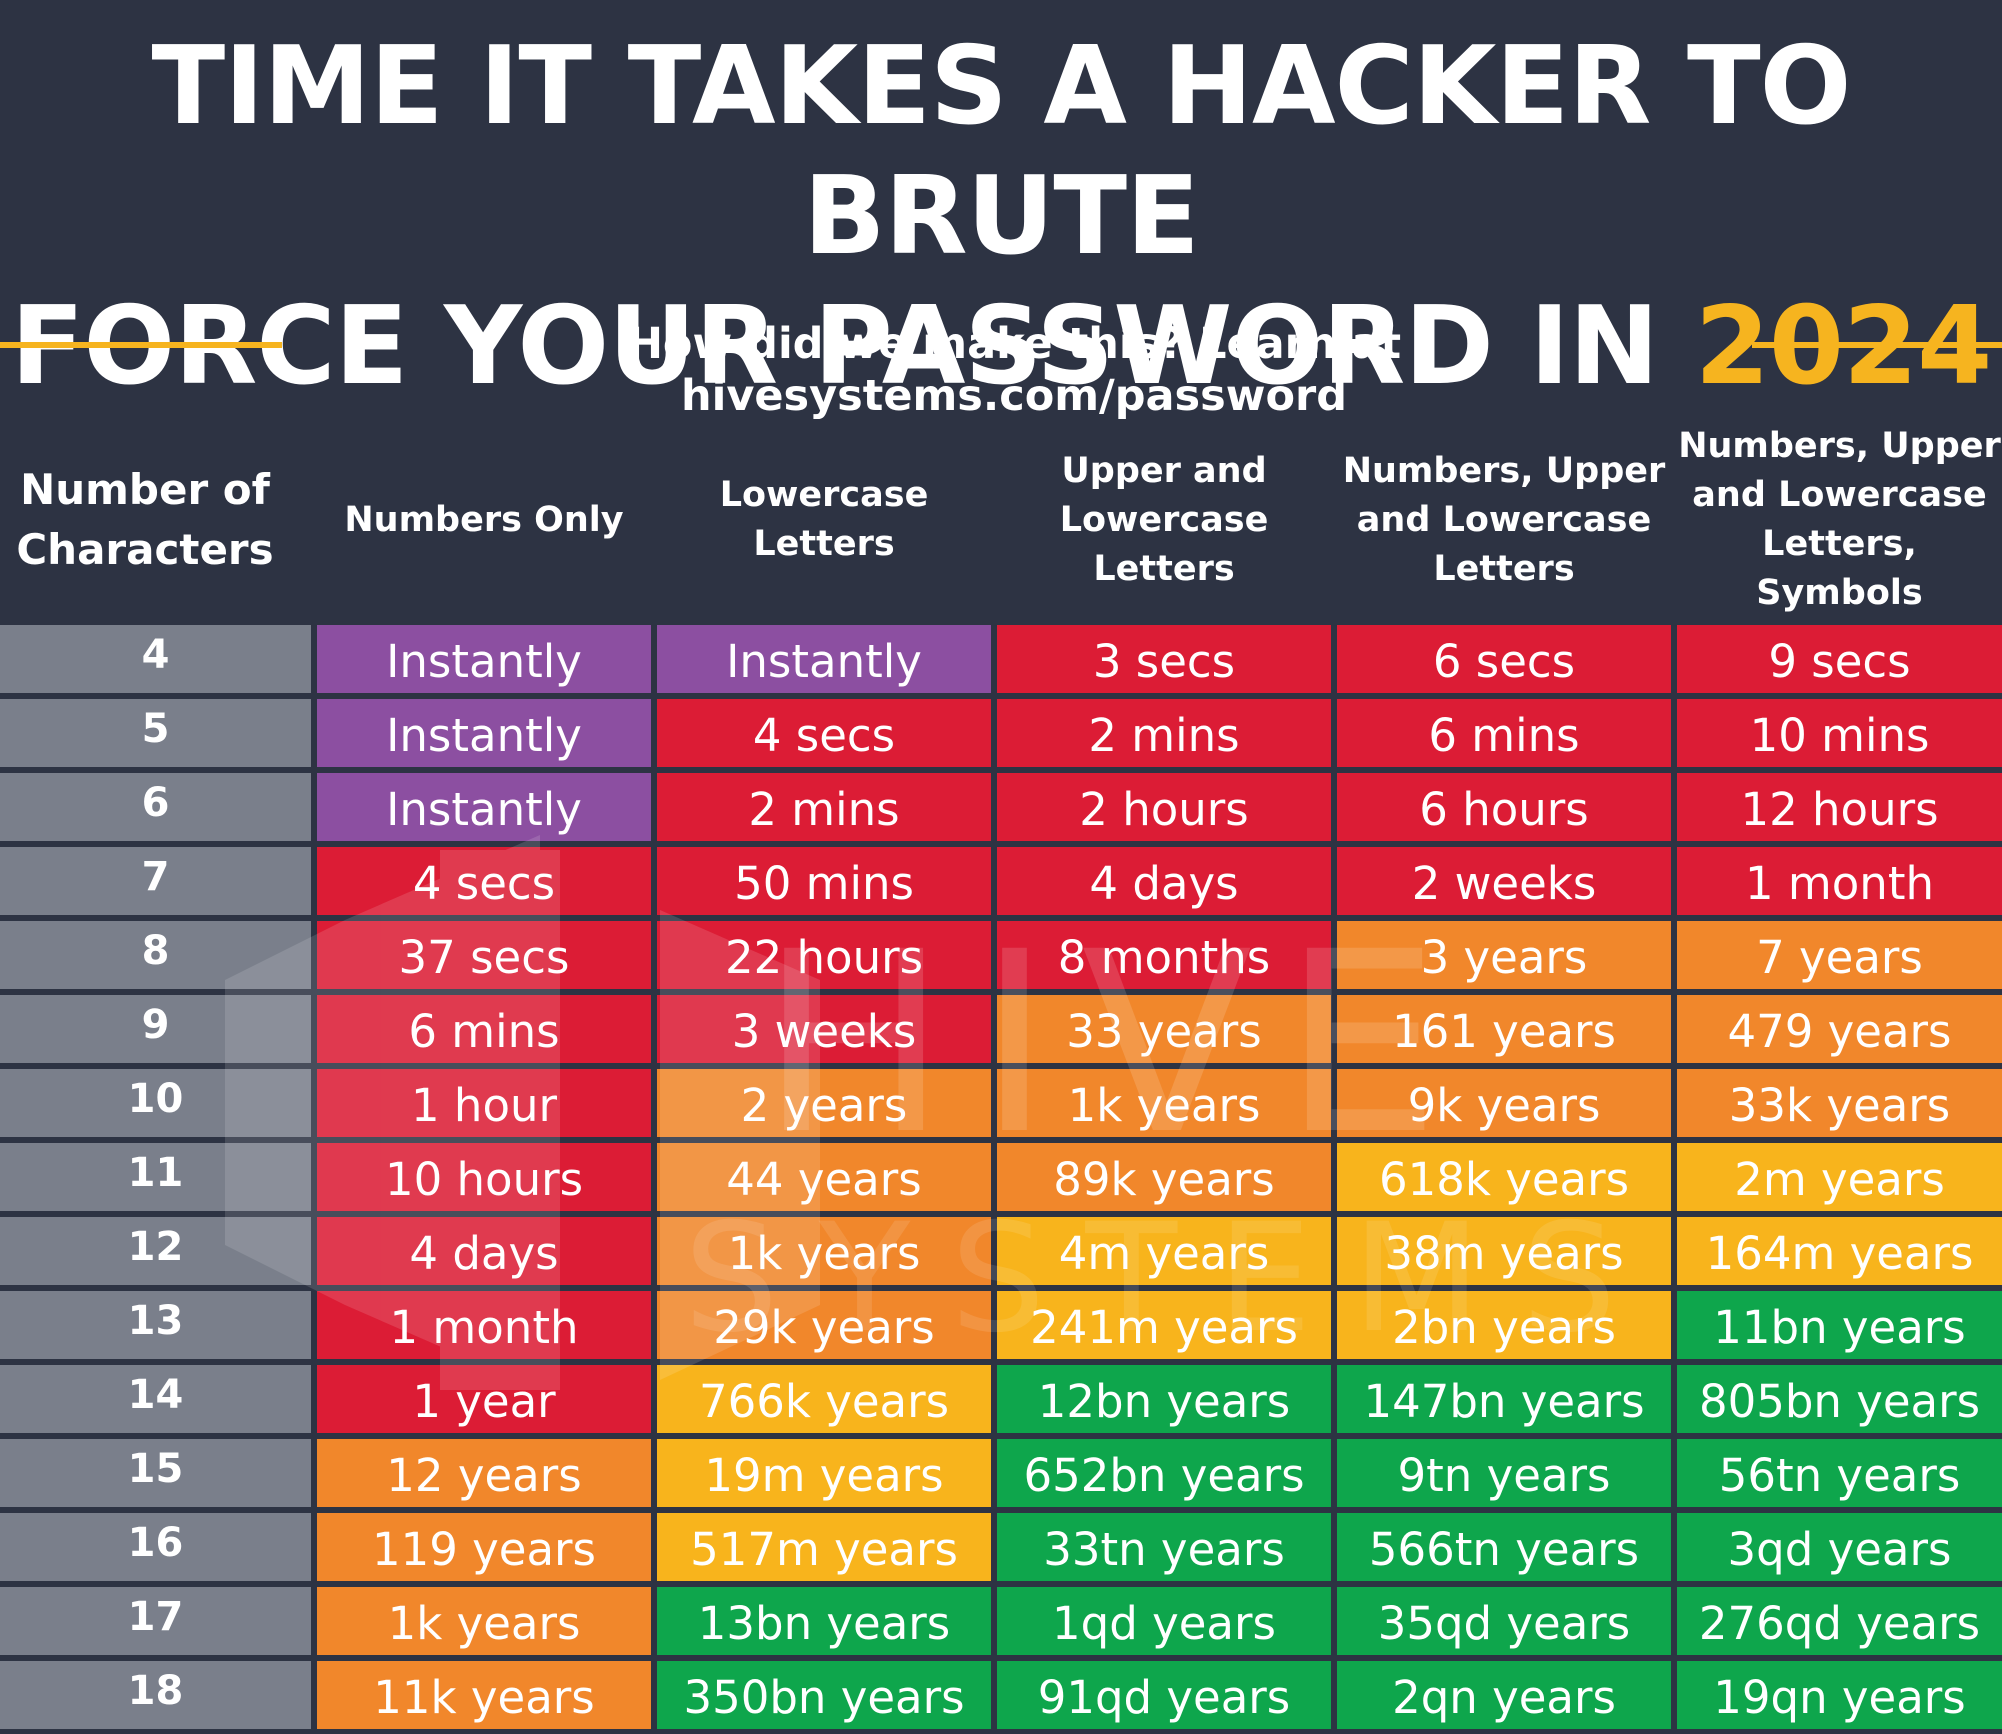 This screenshot has height=1734, width=2002. I want to click on table-cell-red: 9 secs, so click(1839, 659).